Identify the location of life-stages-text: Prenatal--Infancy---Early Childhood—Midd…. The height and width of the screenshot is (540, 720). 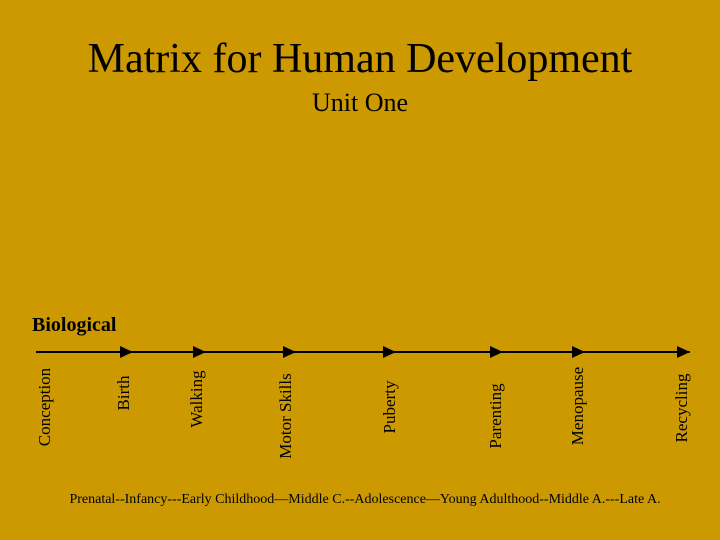
(365, 499).